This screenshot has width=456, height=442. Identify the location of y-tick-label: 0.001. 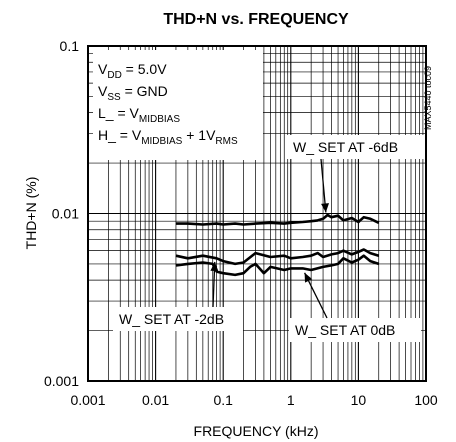
(61, 381).